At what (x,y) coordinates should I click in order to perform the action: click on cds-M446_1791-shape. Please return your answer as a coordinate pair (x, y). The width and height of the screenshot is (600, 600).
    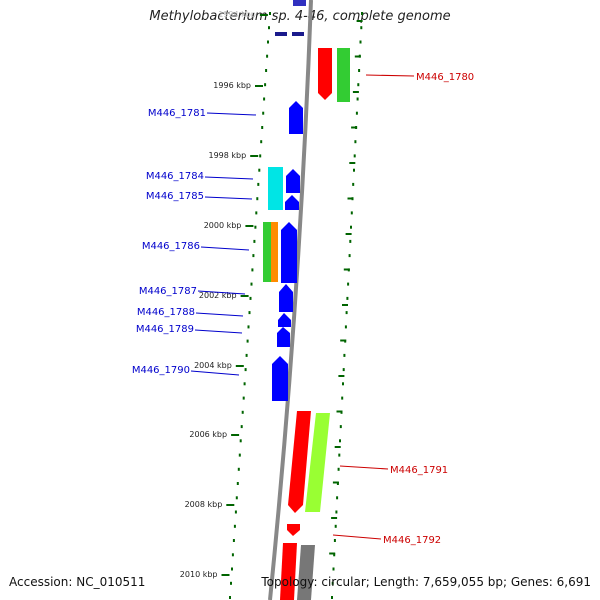
    Looking at the image, I should click on (317, 462).